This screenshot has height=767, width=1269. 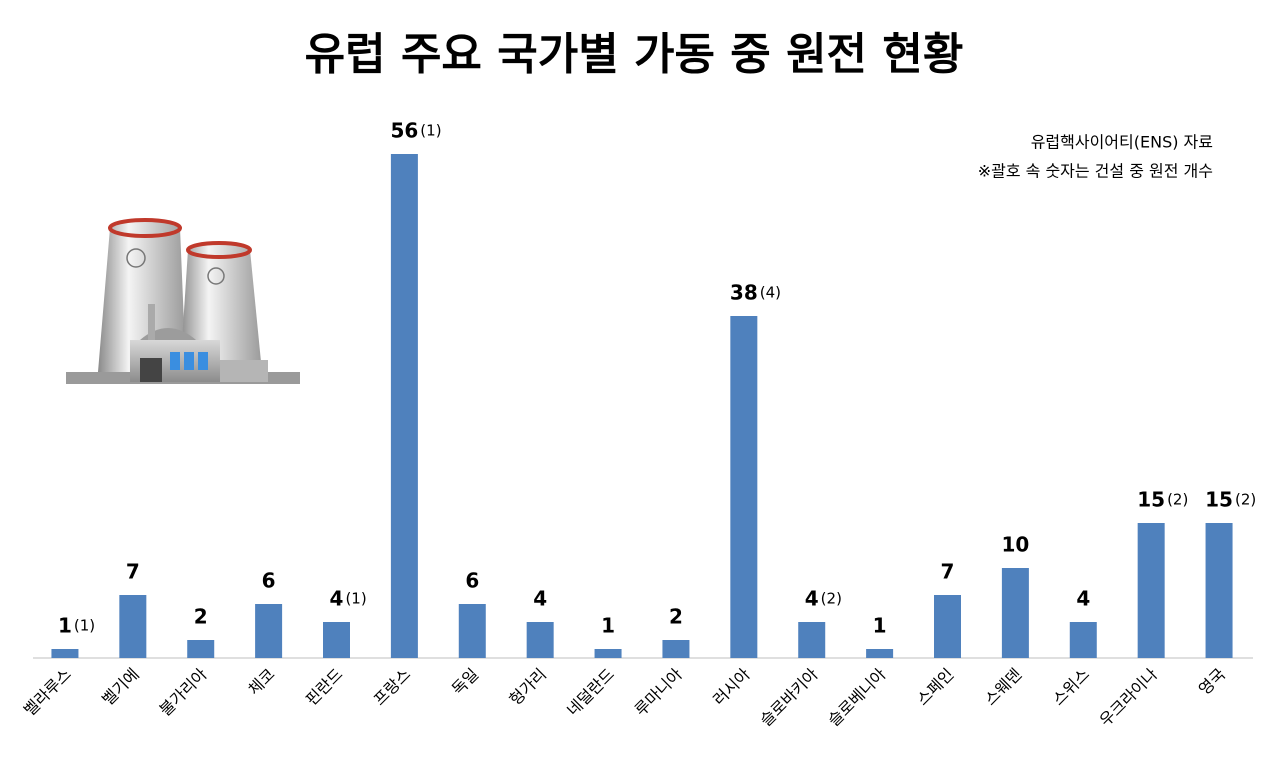 I want to click on source-note: 유럽핵사이어티(ENS) 자료, so click(x=1122, y=142).